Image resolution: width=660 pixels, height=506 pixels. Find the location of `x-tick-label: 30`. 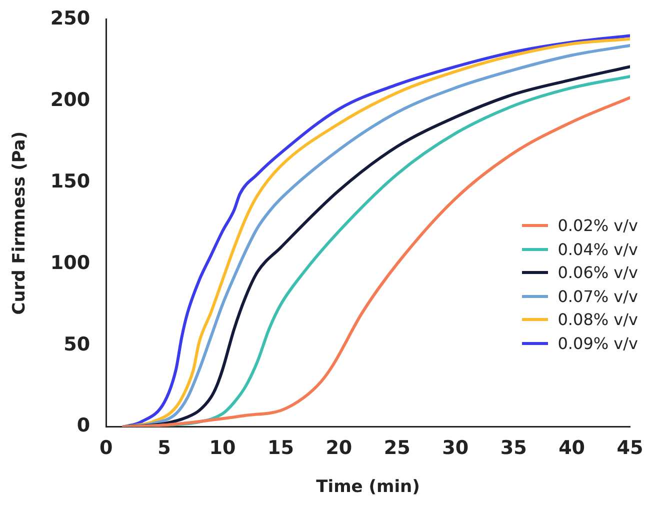

x-tick-label: 30 is located at coordinates (455, 448).